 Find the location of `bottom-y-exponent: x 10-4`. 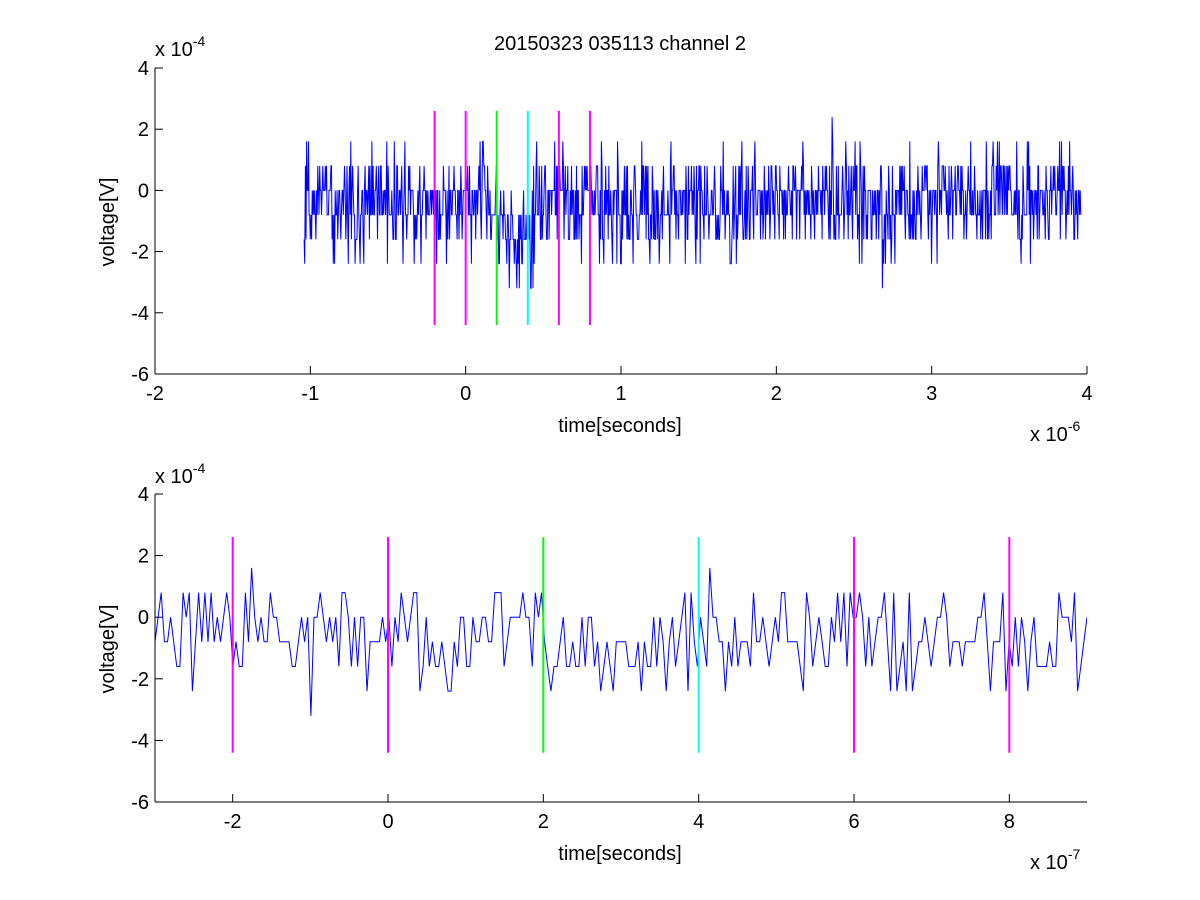

bottom-y-exponent: x 10-4 is located at coordinates (180, 474).